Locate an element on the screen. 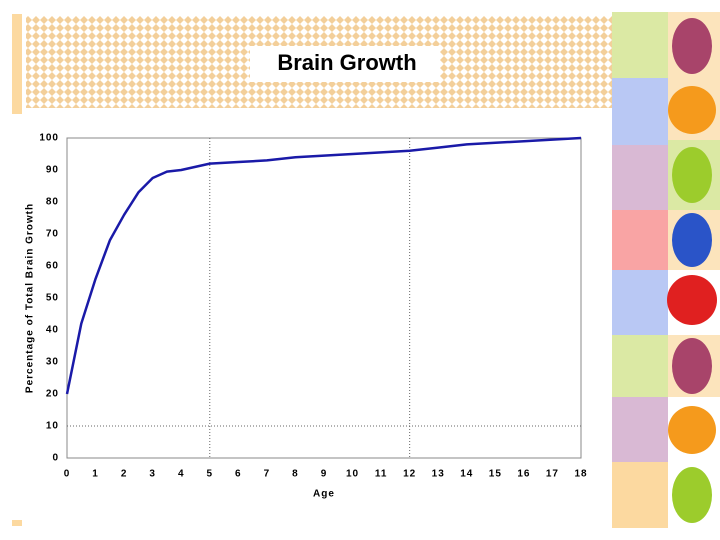 This screenshot has height=540, width=720. x-tick-label: 9 is located at coordinates (324, 474).